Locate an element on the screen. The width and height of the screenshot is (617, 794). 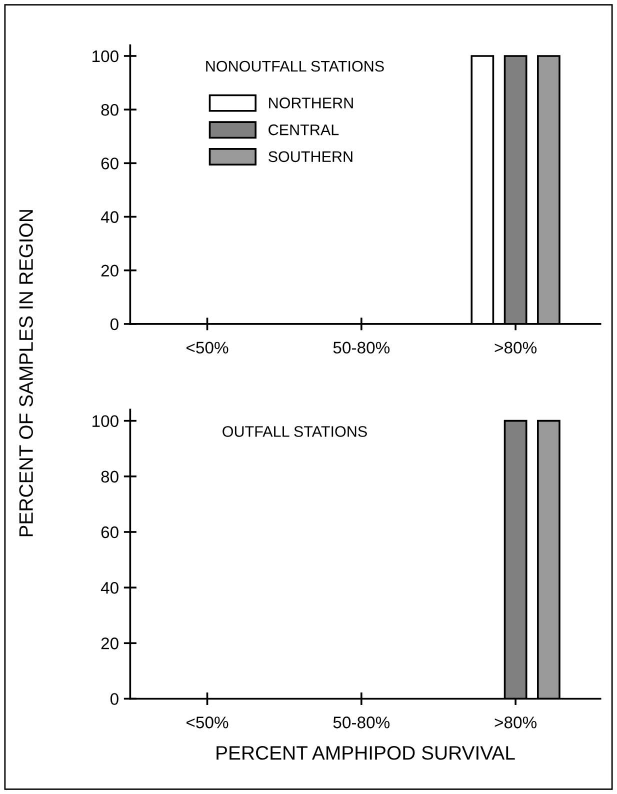
legend-label: CENTRAL is located at coordinates (303, 130).